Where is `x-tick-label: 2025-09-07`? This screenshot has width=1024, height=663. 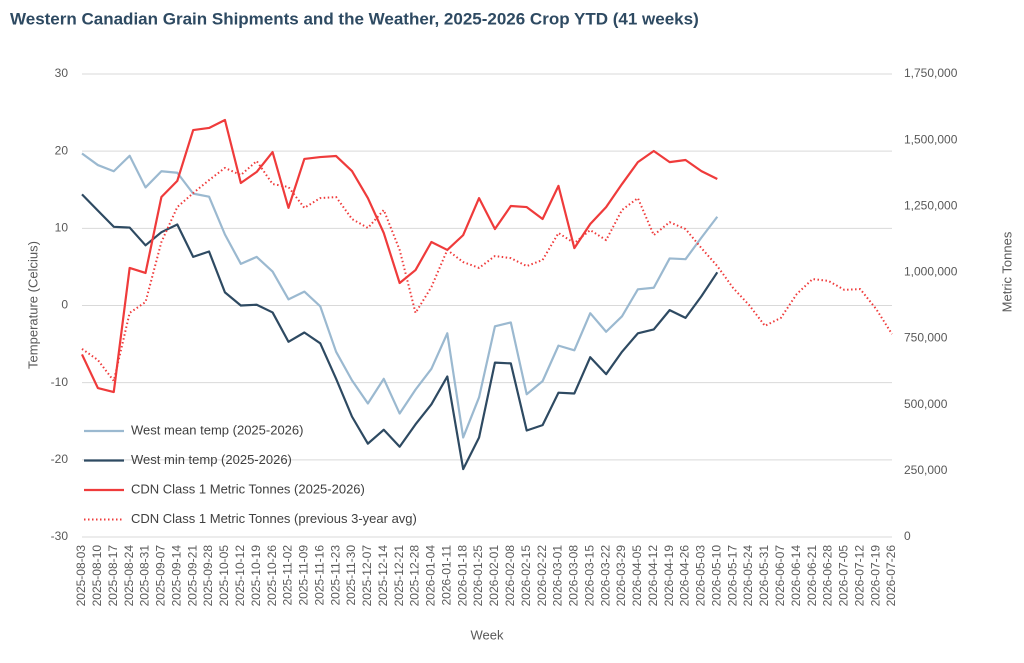 x-tick-label: 2025-09-07 is located at coordinates (161, 576).